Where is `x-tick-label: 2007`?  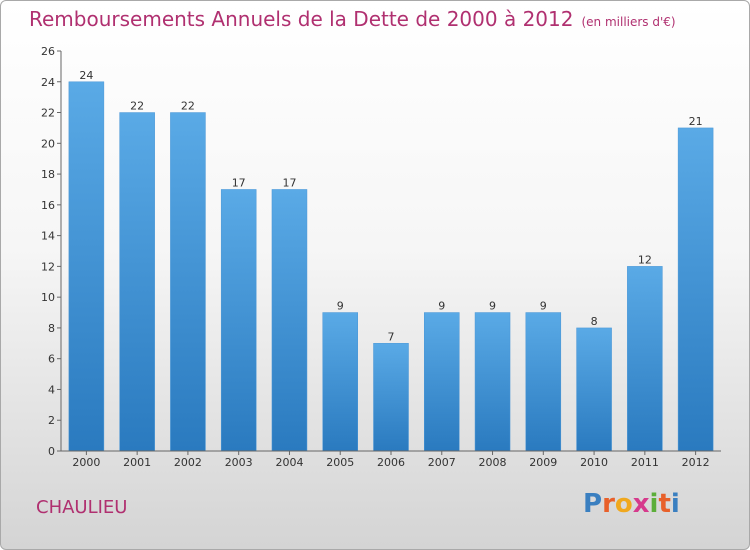
x-tick-label: 2007 is located at coordinates (442, 462).